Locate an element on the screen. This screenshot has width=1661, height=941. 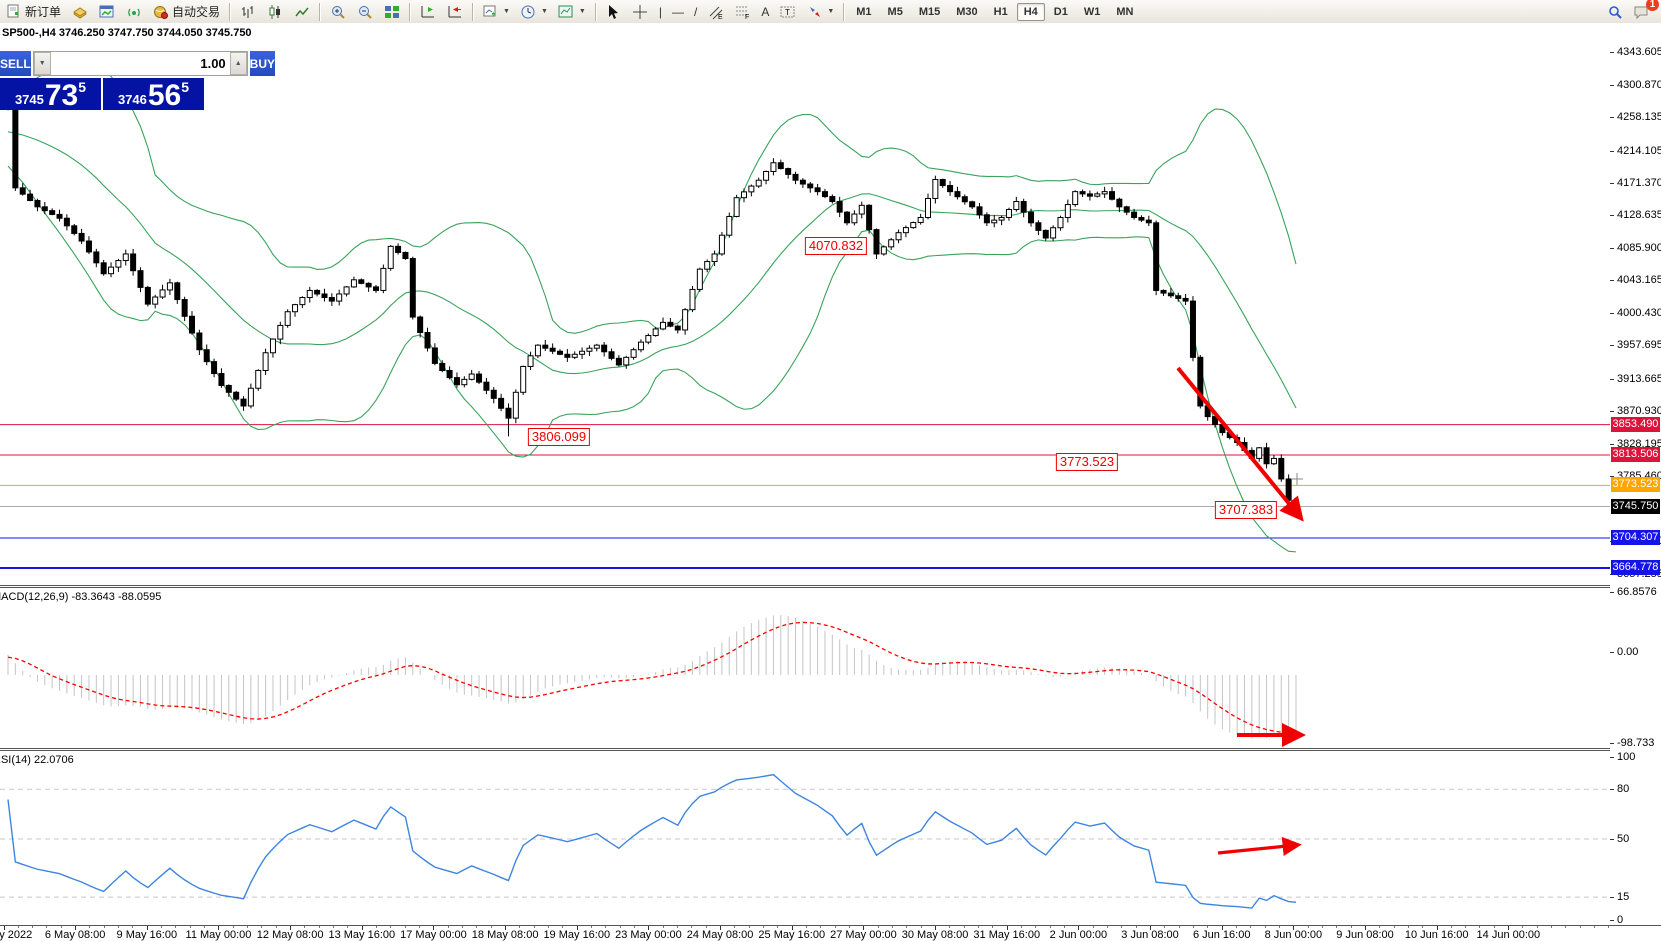
channel-button: E is located at coordinates (715, 12).